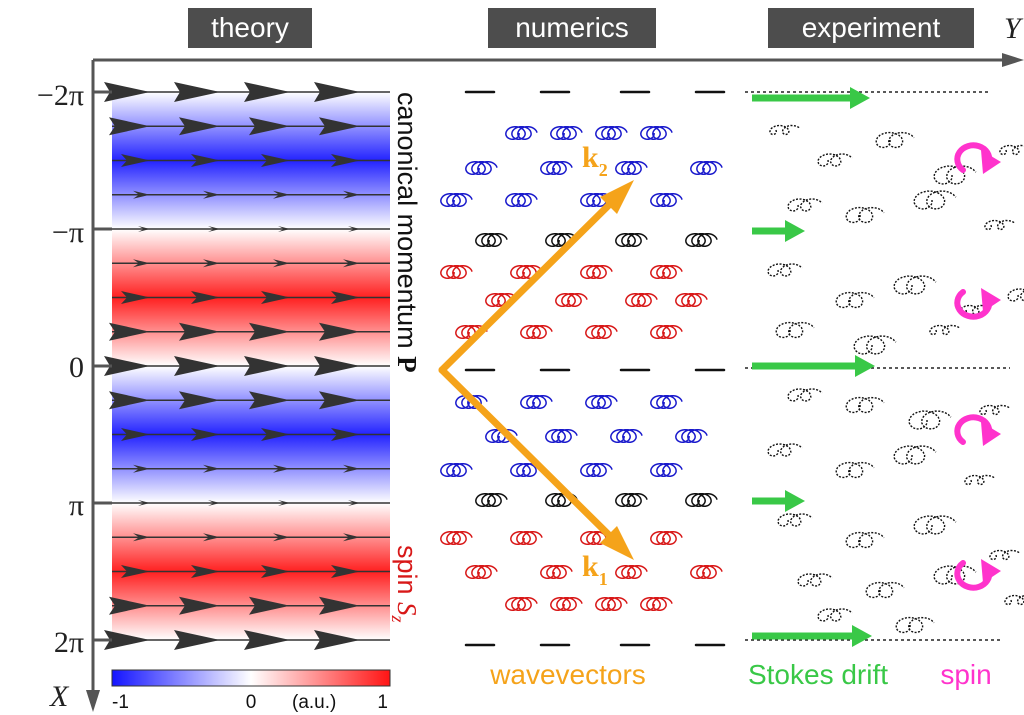 This screenshot has width=1024, height=715. What do you see at coordinates (102, 366) in the screenshot?
I see `tick-marks` at bounding box center [102, 366].